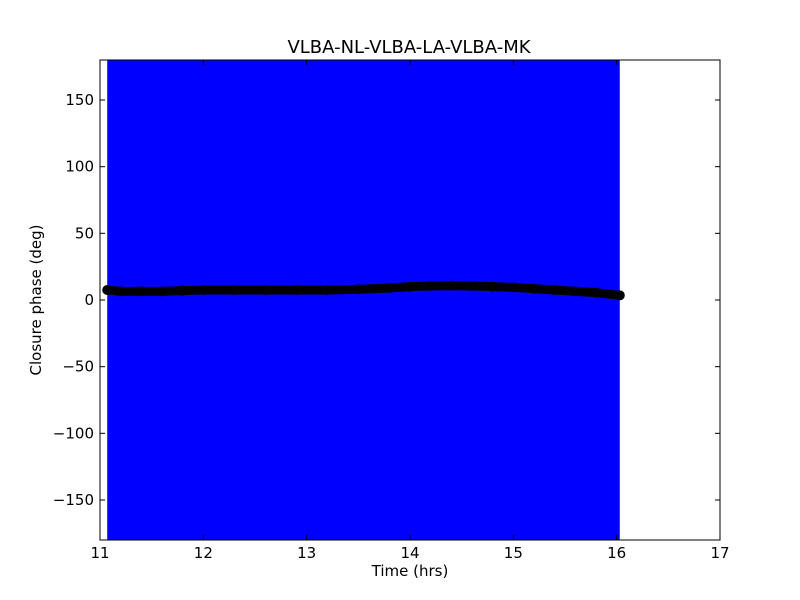 This screenshot has height=600, width=800. I want to click on x-tick-label: 17, so click(719, 553).